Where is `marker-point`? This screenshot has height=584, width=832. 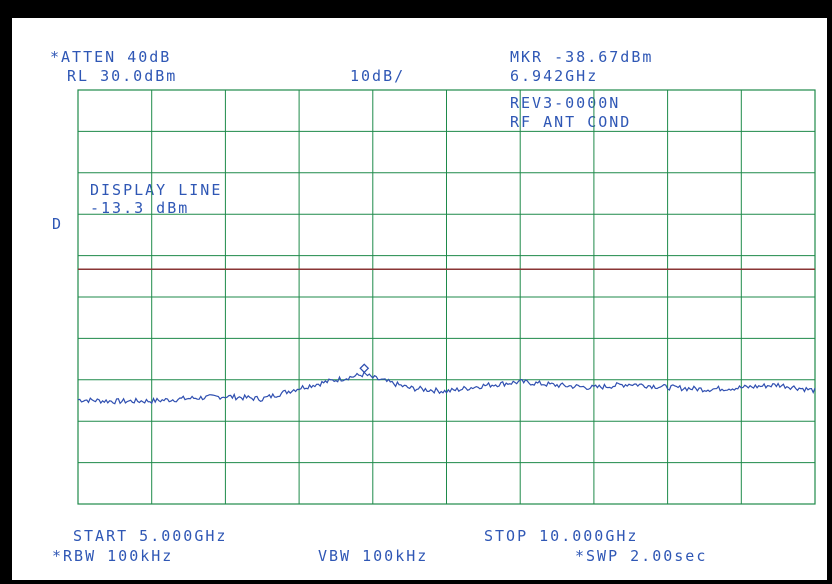 marker-point is located at coordinates (364, 368).